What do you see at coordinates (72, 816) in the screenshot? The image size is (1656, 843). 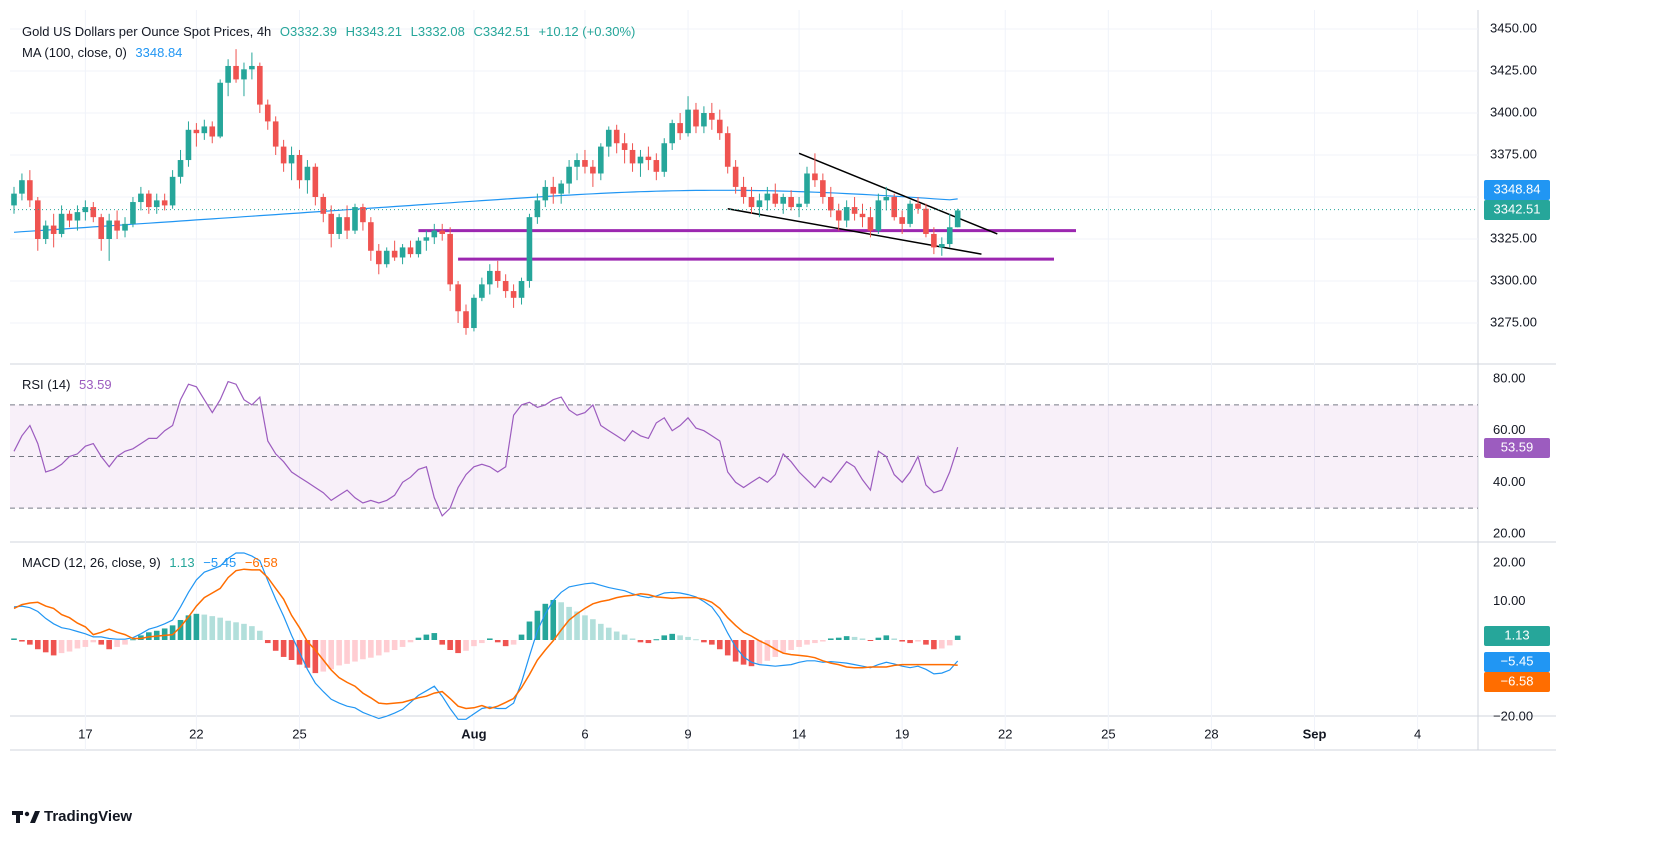 I see `tradingview-logo: TradingView` at bounding box center [72, 816].